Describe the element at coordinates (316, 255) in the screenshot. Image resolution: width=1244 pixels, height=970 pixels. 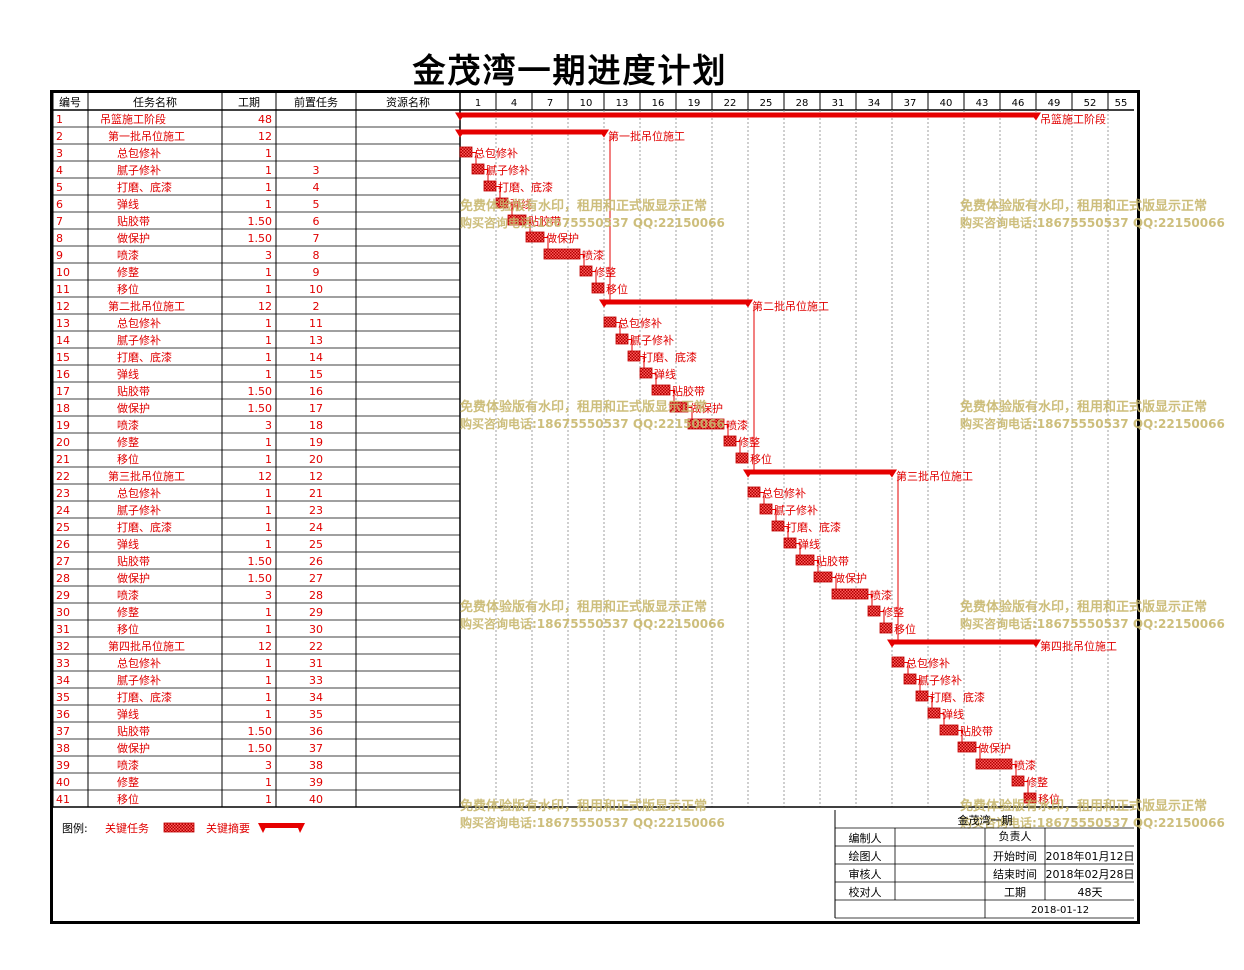
I see `task-predecessor: 8` at that location.